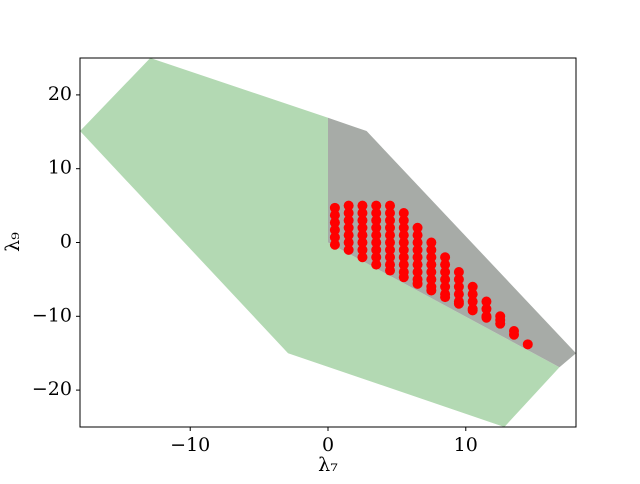 The height and width of the screenshot is (484, 640). What do you see at coordinates (466, 445) in the screenshot?
I see `x-tick-label: 10` at bounding box center [466, 445].